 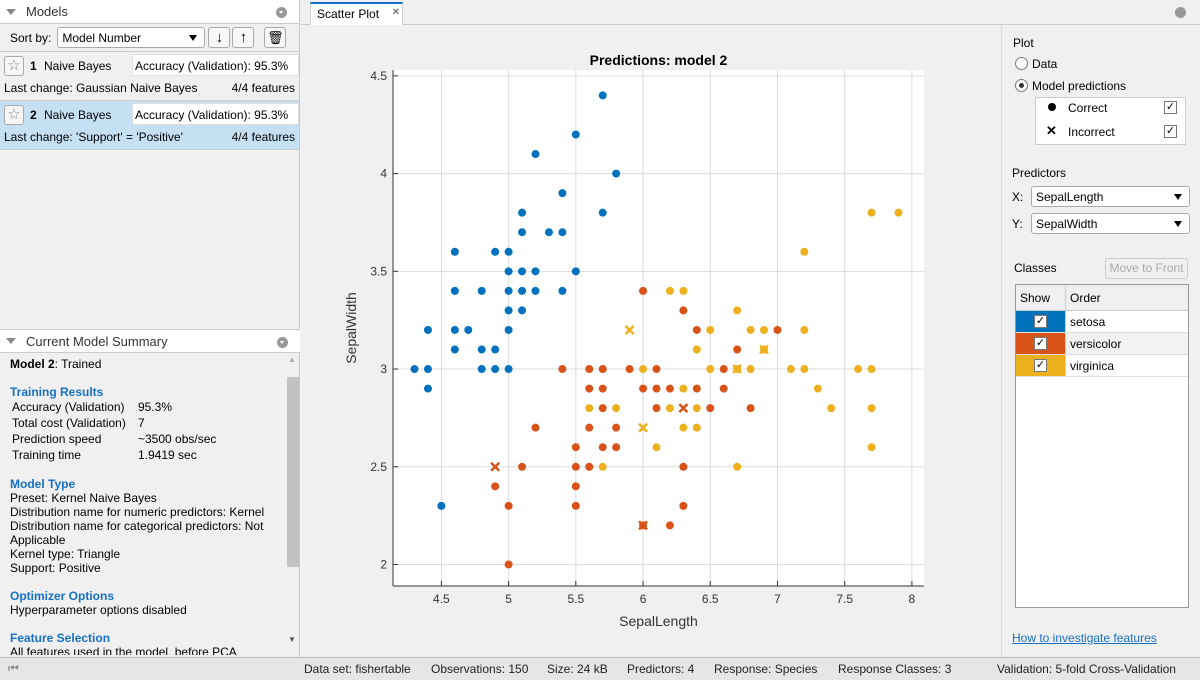 I want to click on marker-legend-box: Correct ✓ ✕ Incorrect ✓, so click(x=1110, y=121).